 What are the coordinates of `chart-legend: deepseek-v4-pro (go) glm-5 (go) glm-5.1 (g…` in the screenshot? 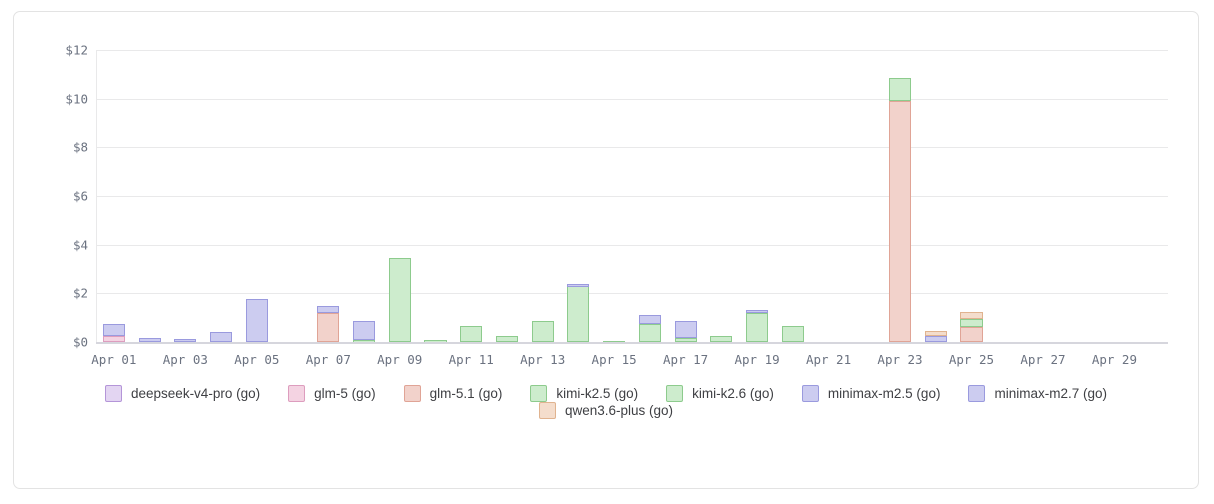 It's located at (606, 402).